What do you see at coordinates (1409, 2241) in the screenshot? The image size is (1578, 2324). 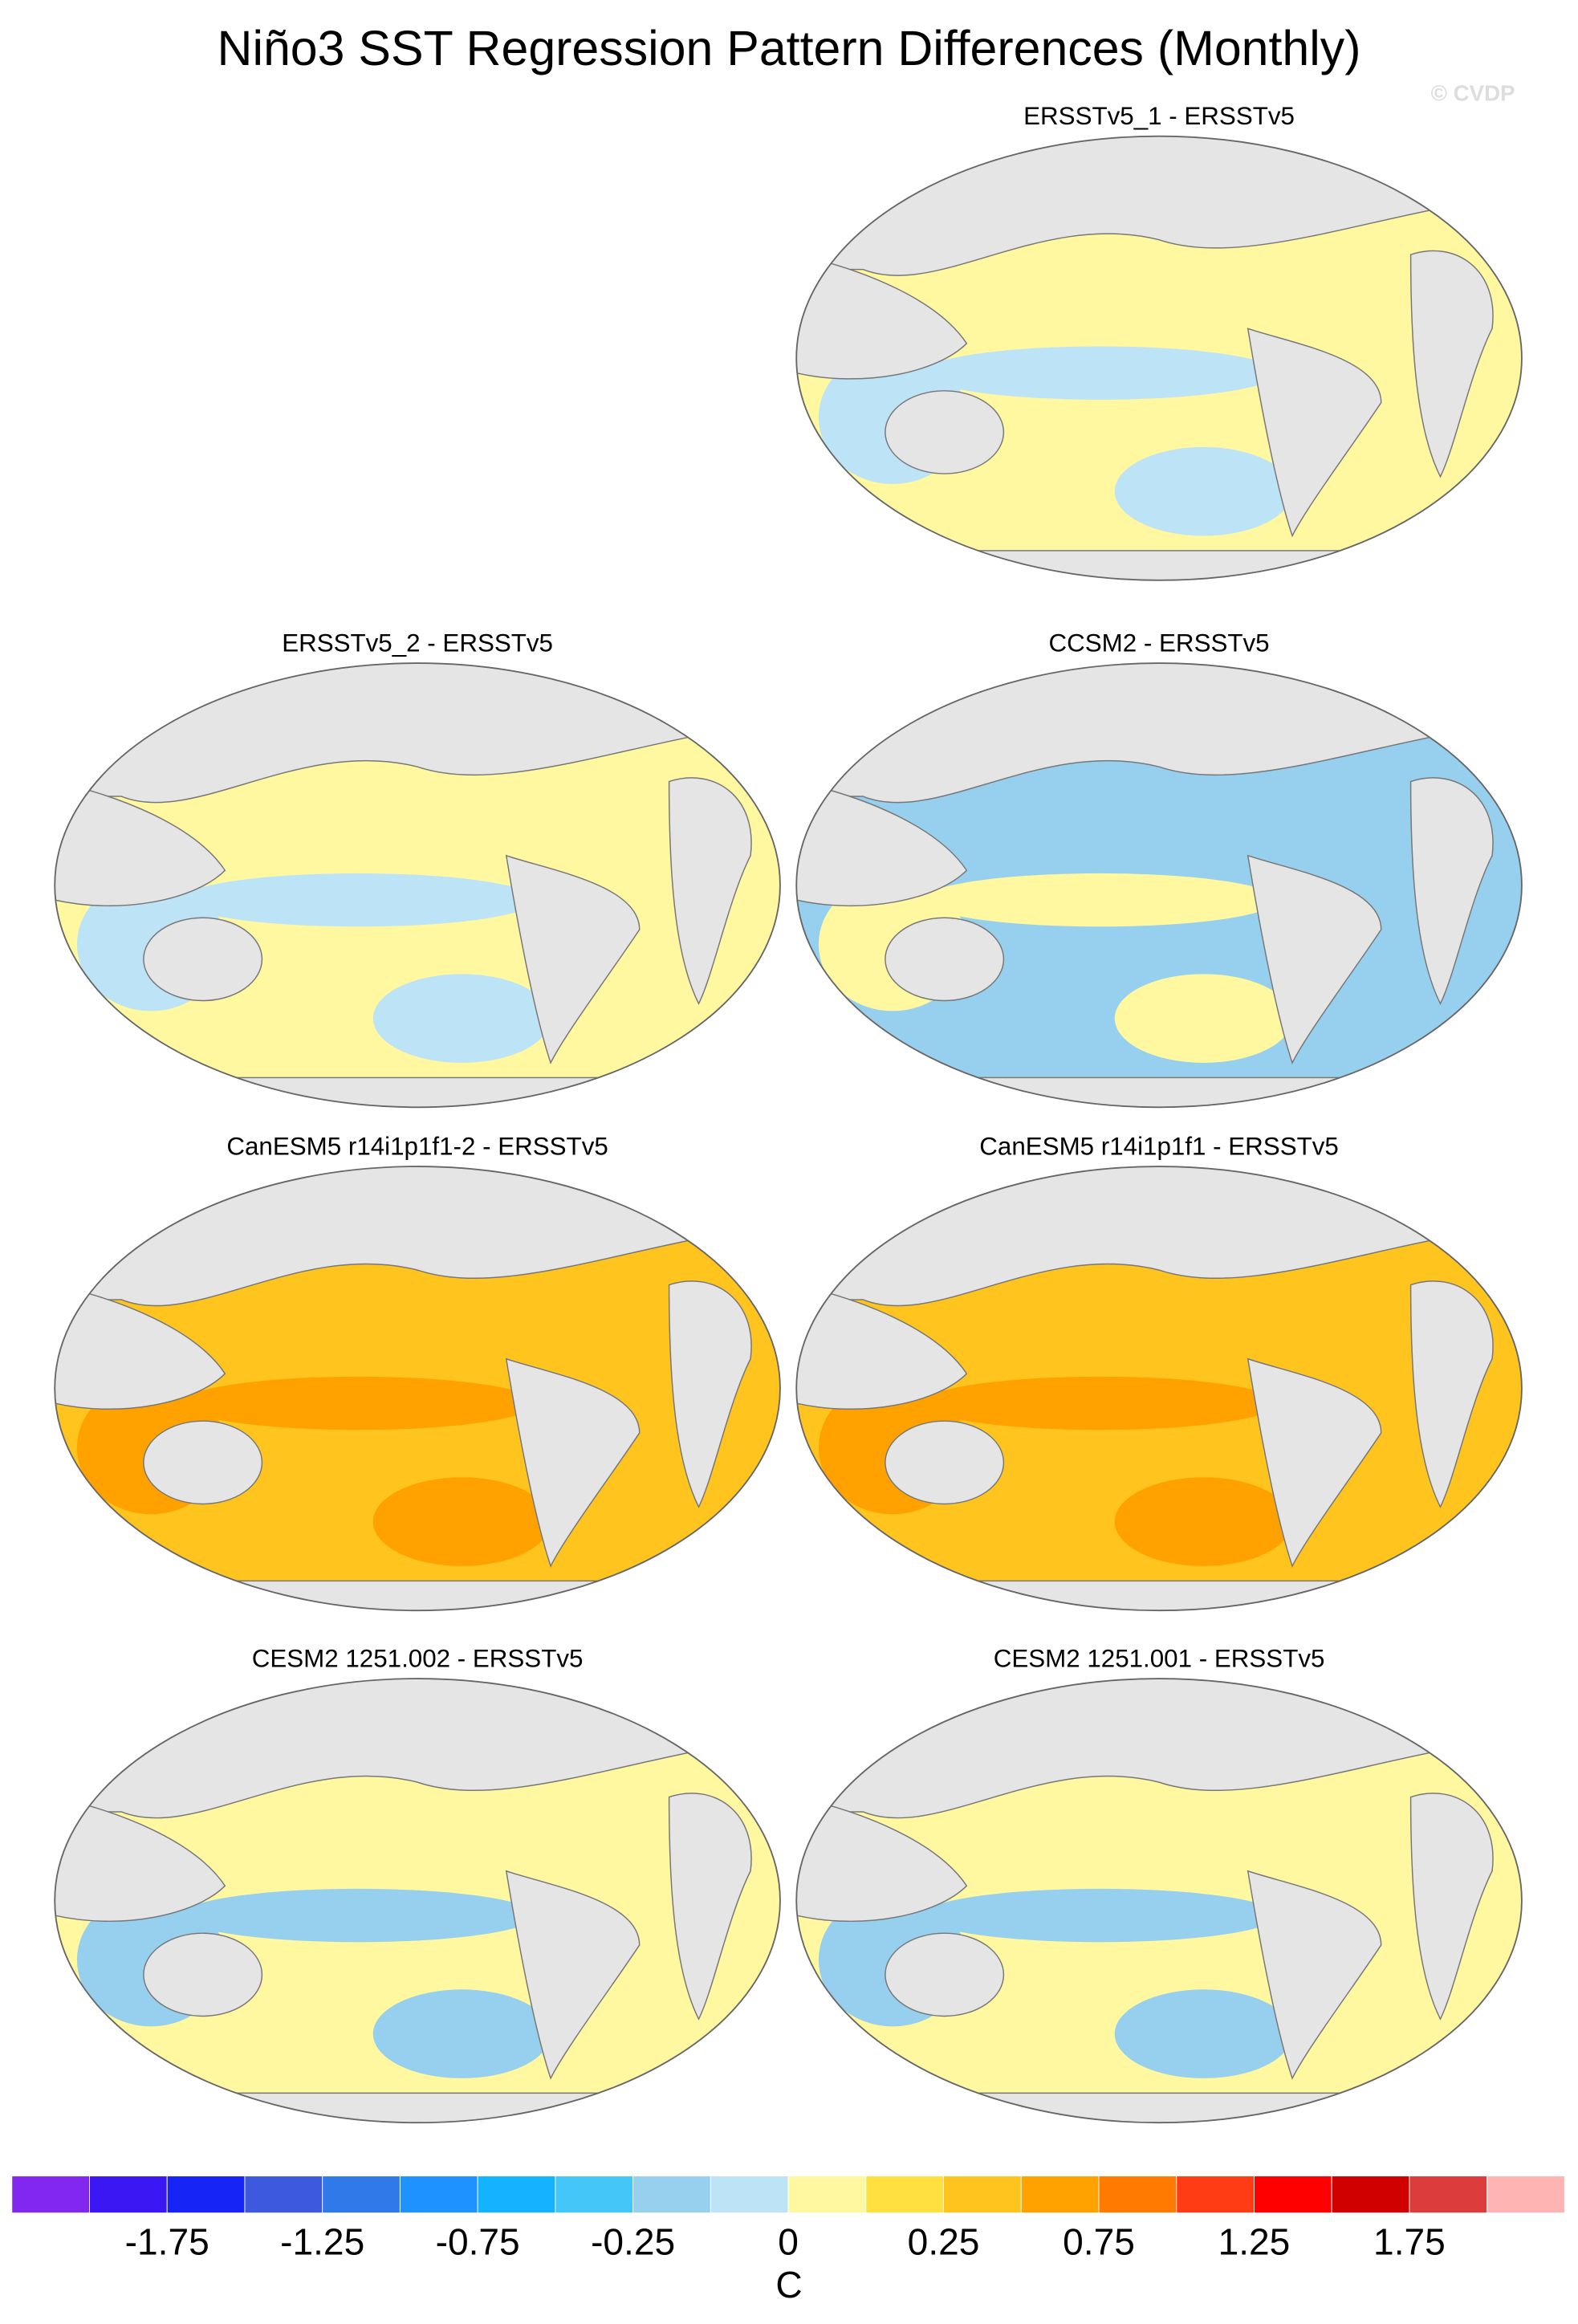 I see `colorbar-label: 1.75` at bounding box center [1409, 2241].